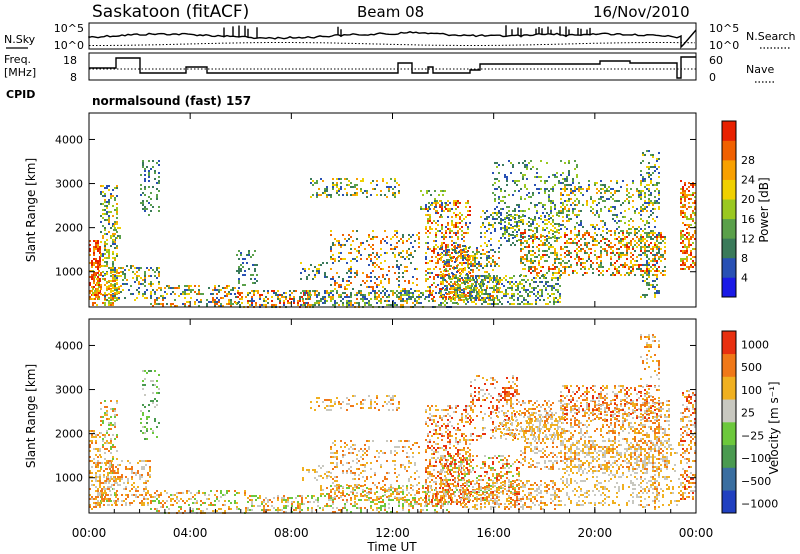 The width and height of the screenshot is (800, 554). I want to click on noise-search-trace, so click(392, 44).